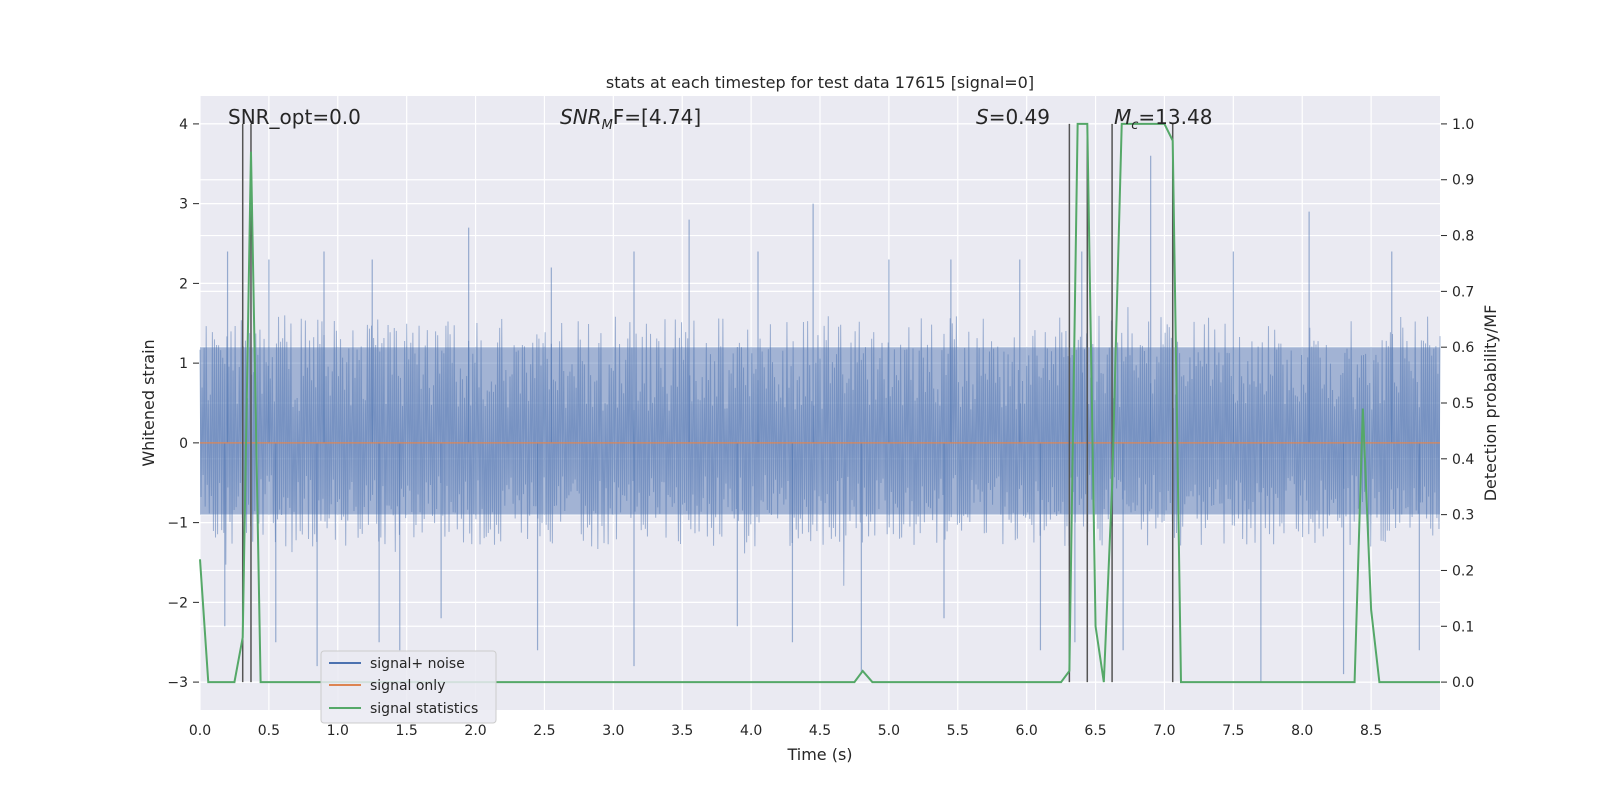 This screenshot has width=1600, height=800. Describe the element at coordinates (544, 731) in the screenshot. I see `x-tick-label: 2.5` at that location.